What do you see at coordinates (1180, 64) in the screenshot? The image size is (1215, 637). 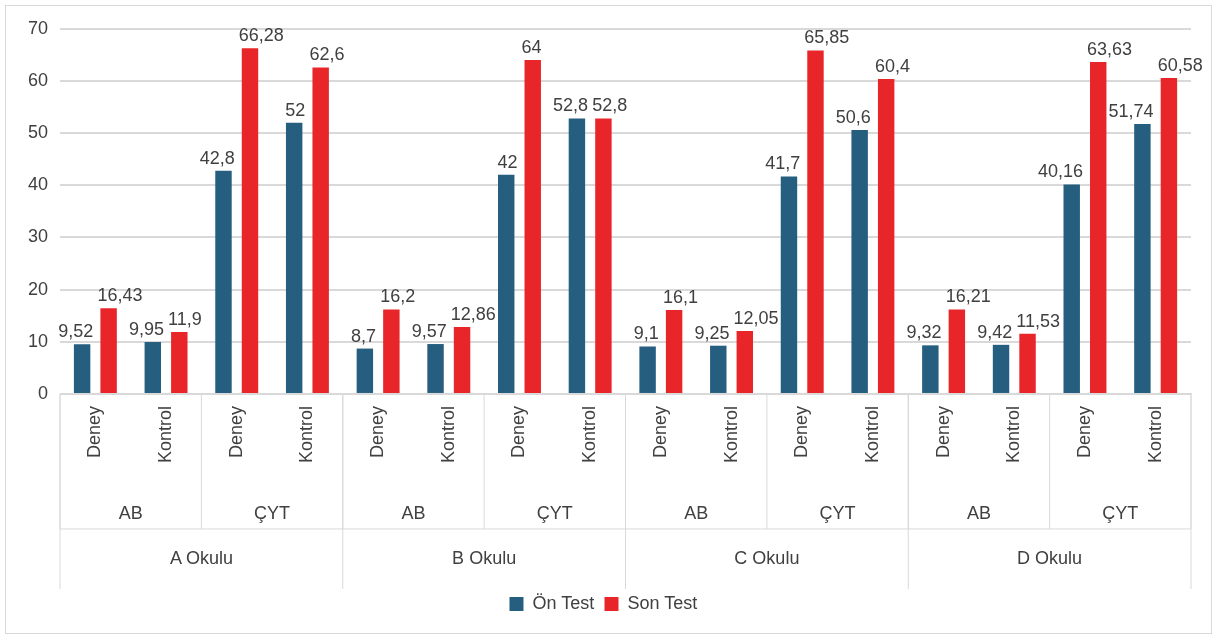 I see `data-label: 60,58` at bounding box center [1180, 64].